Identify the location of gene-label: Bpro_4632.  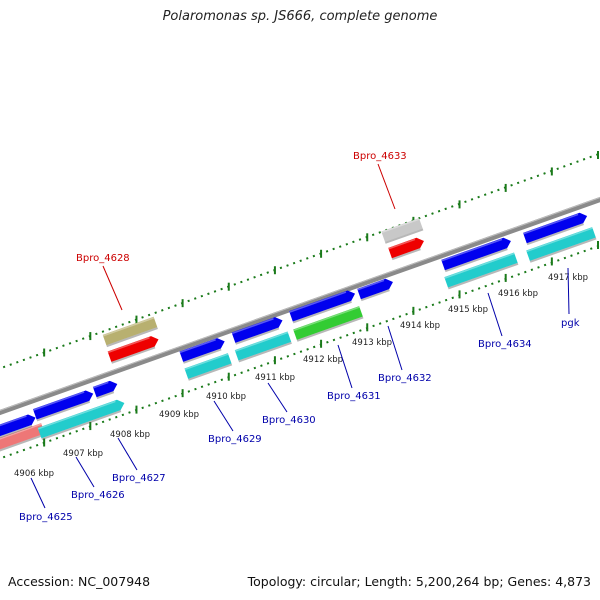
(405, 378).